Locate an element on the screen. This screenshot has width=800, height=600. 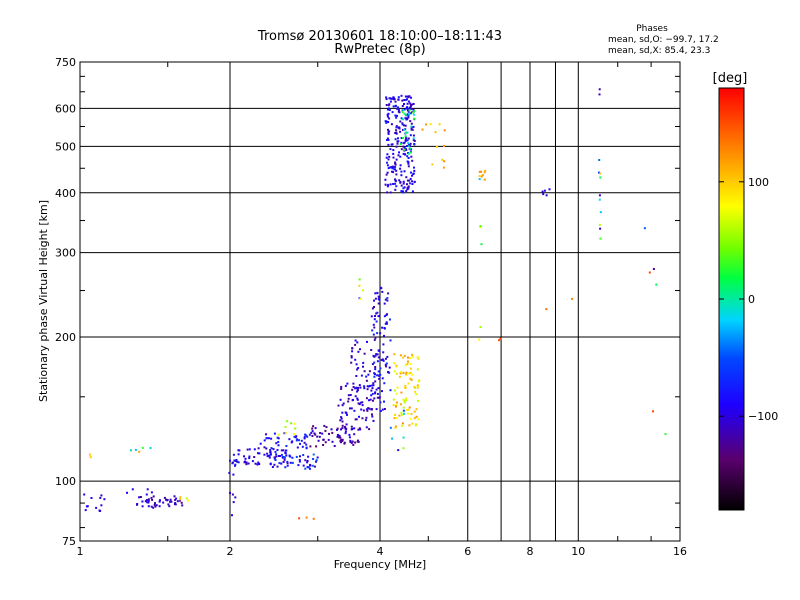
x-axis-label: Frequency [MHz] is located at coordinates (380, 564).